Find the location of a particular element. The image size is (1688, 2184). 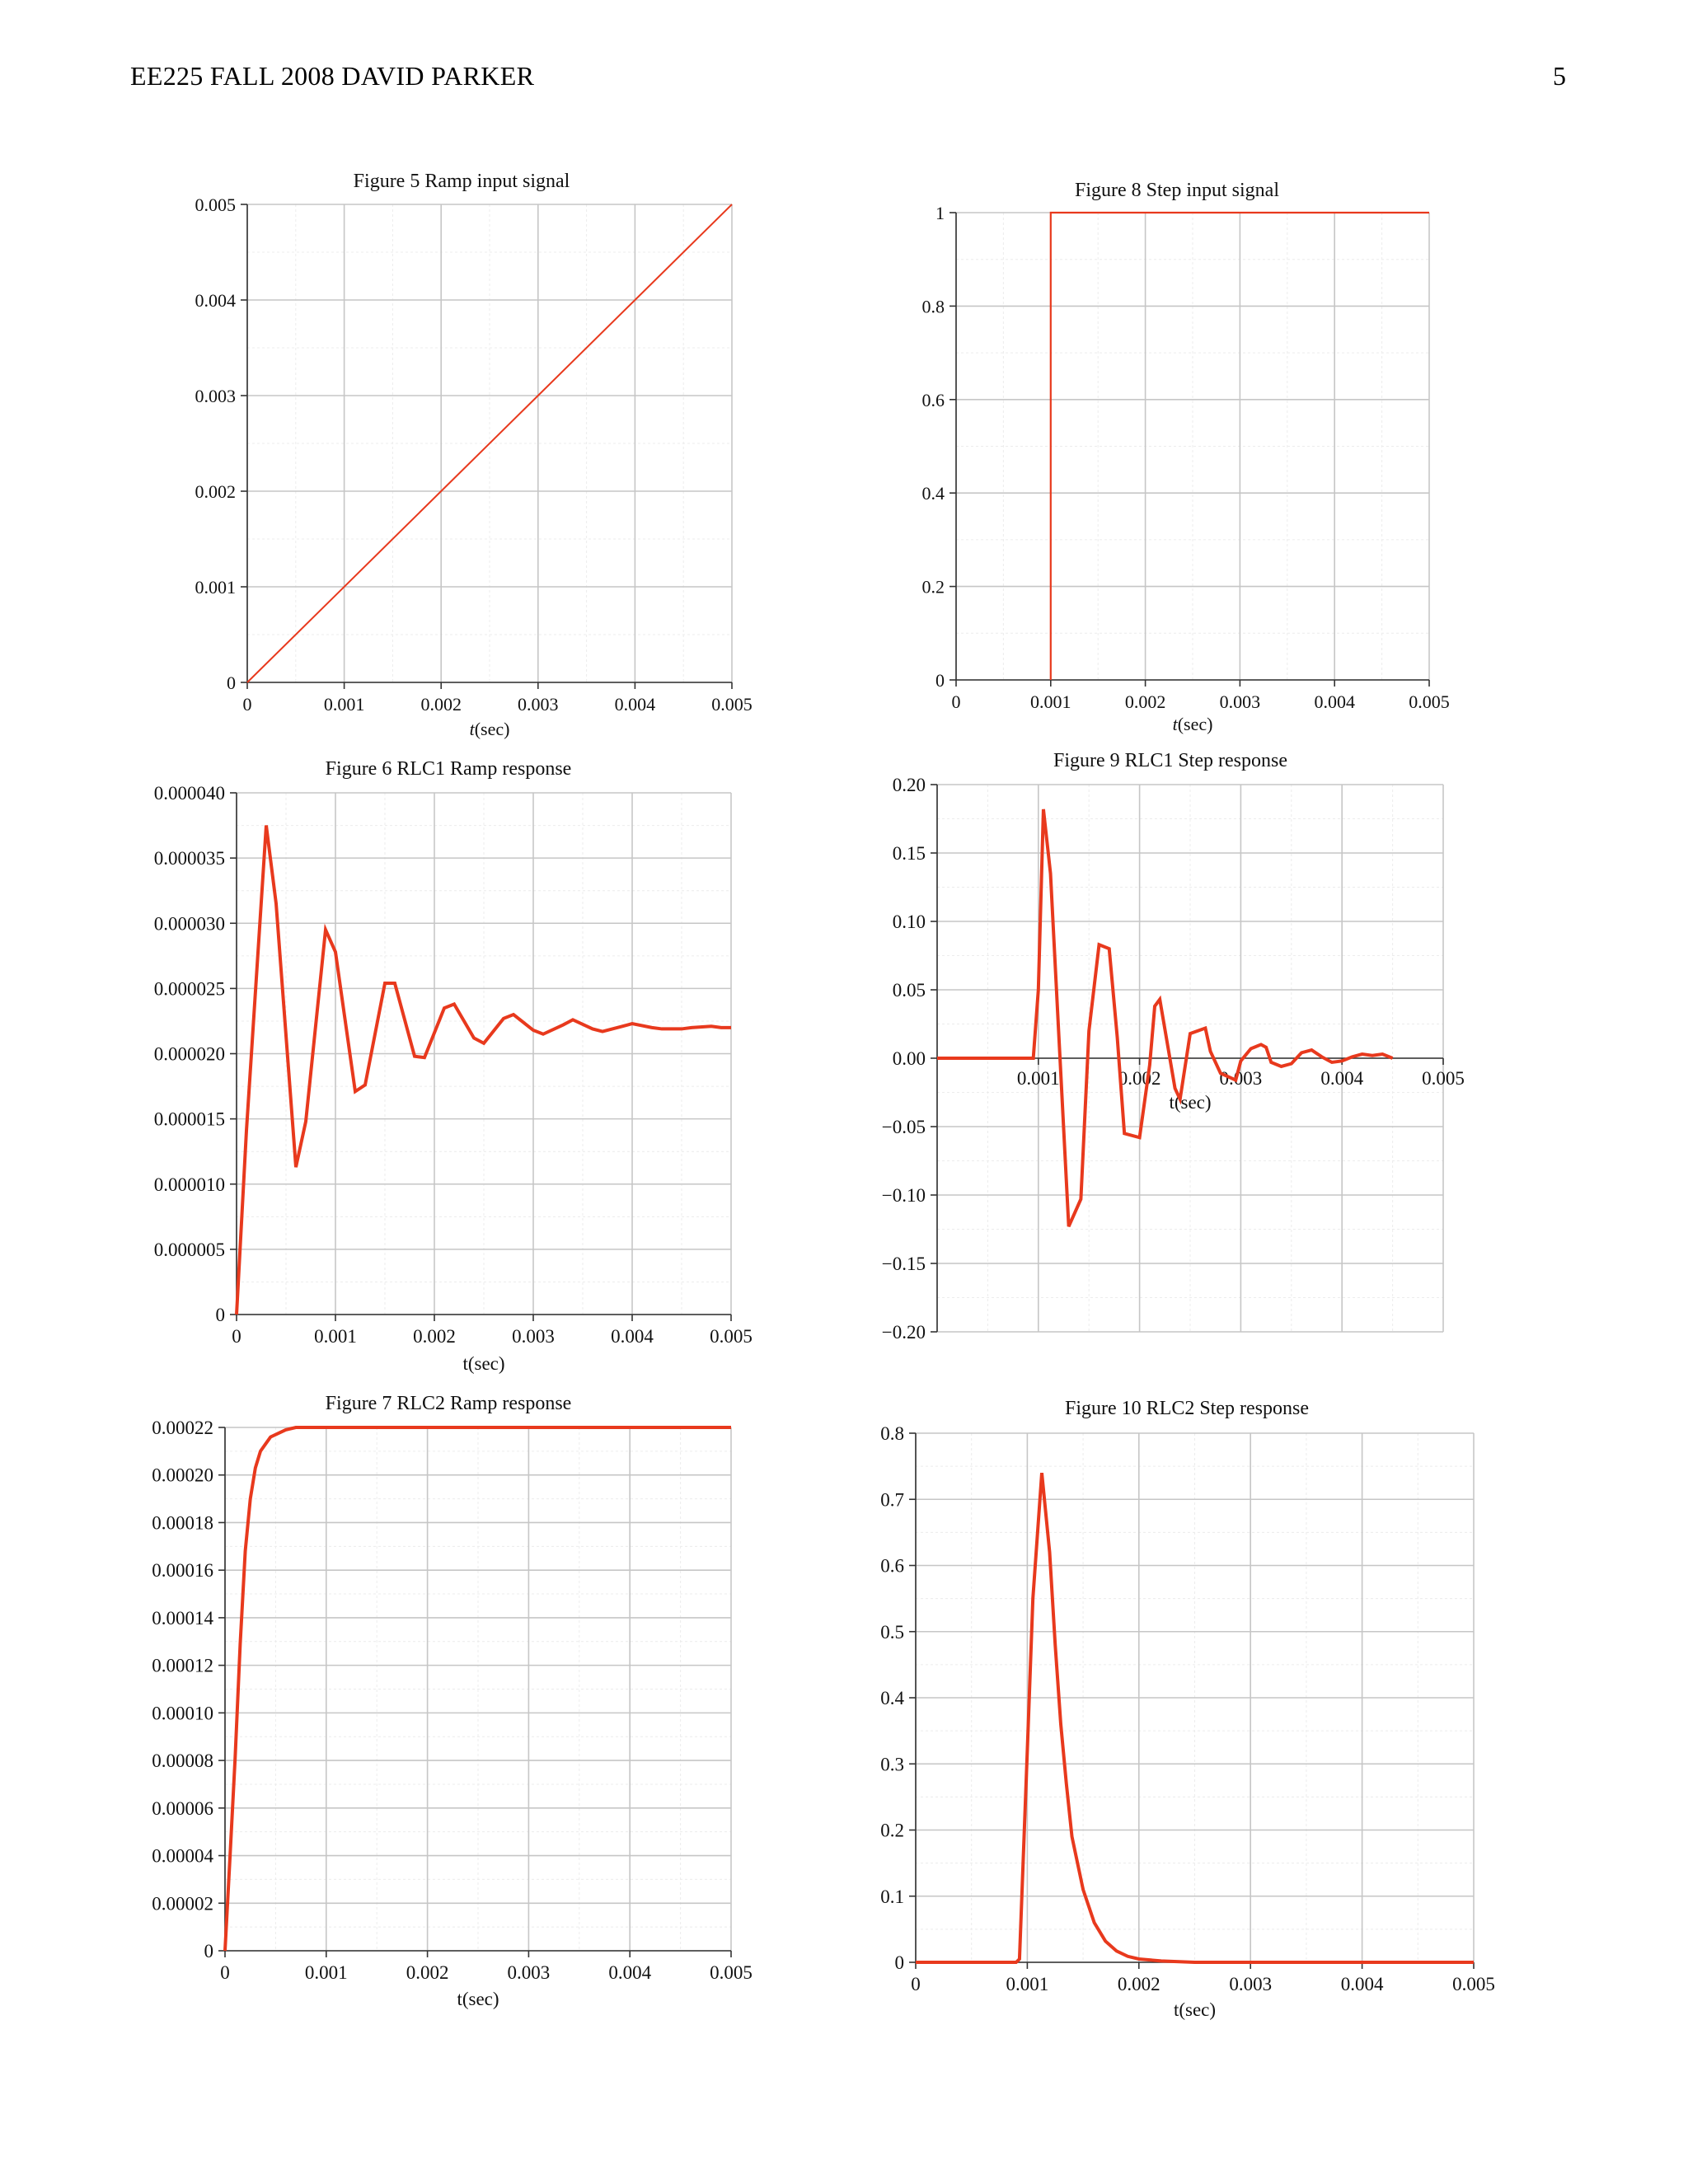

y-tick-label: 0.004 is located at coordinates (216, 300).